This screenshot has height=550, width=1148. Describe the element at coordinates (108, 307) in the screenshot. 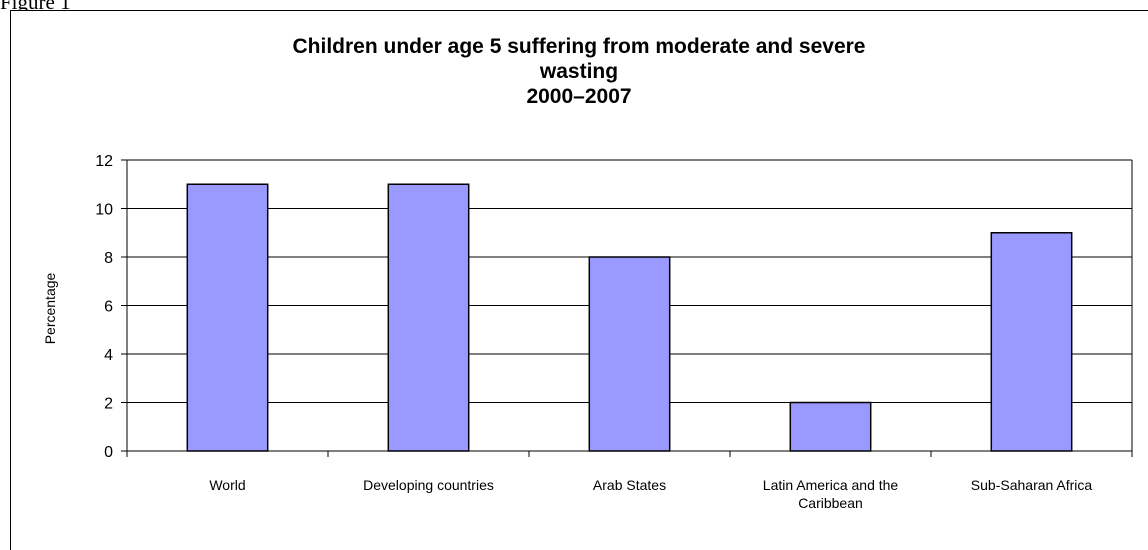

I see `y-tick-label: 6` at that location.